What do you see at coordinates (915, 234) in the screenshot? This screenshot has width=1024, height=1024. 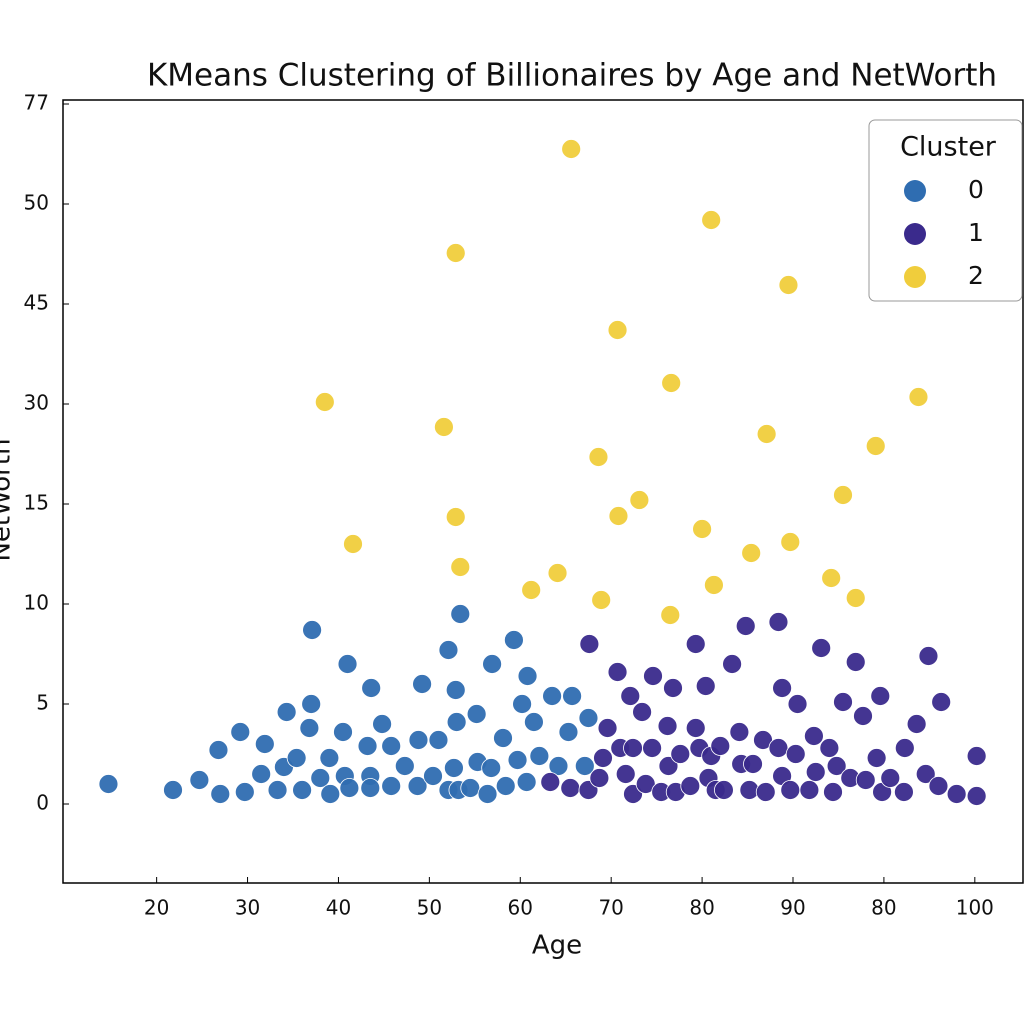 I see `legend-marker` at bounding box center [915, 234].